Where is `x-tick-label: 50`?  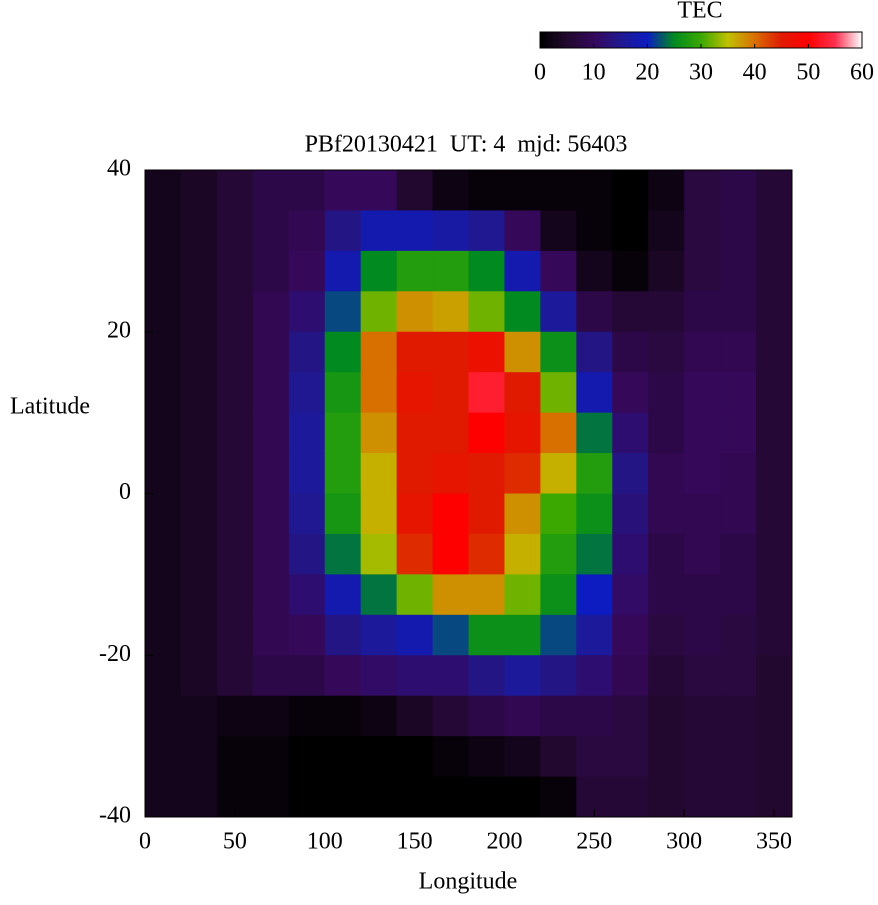
x-tick-label: 50 is located at coordinates (235, 842).